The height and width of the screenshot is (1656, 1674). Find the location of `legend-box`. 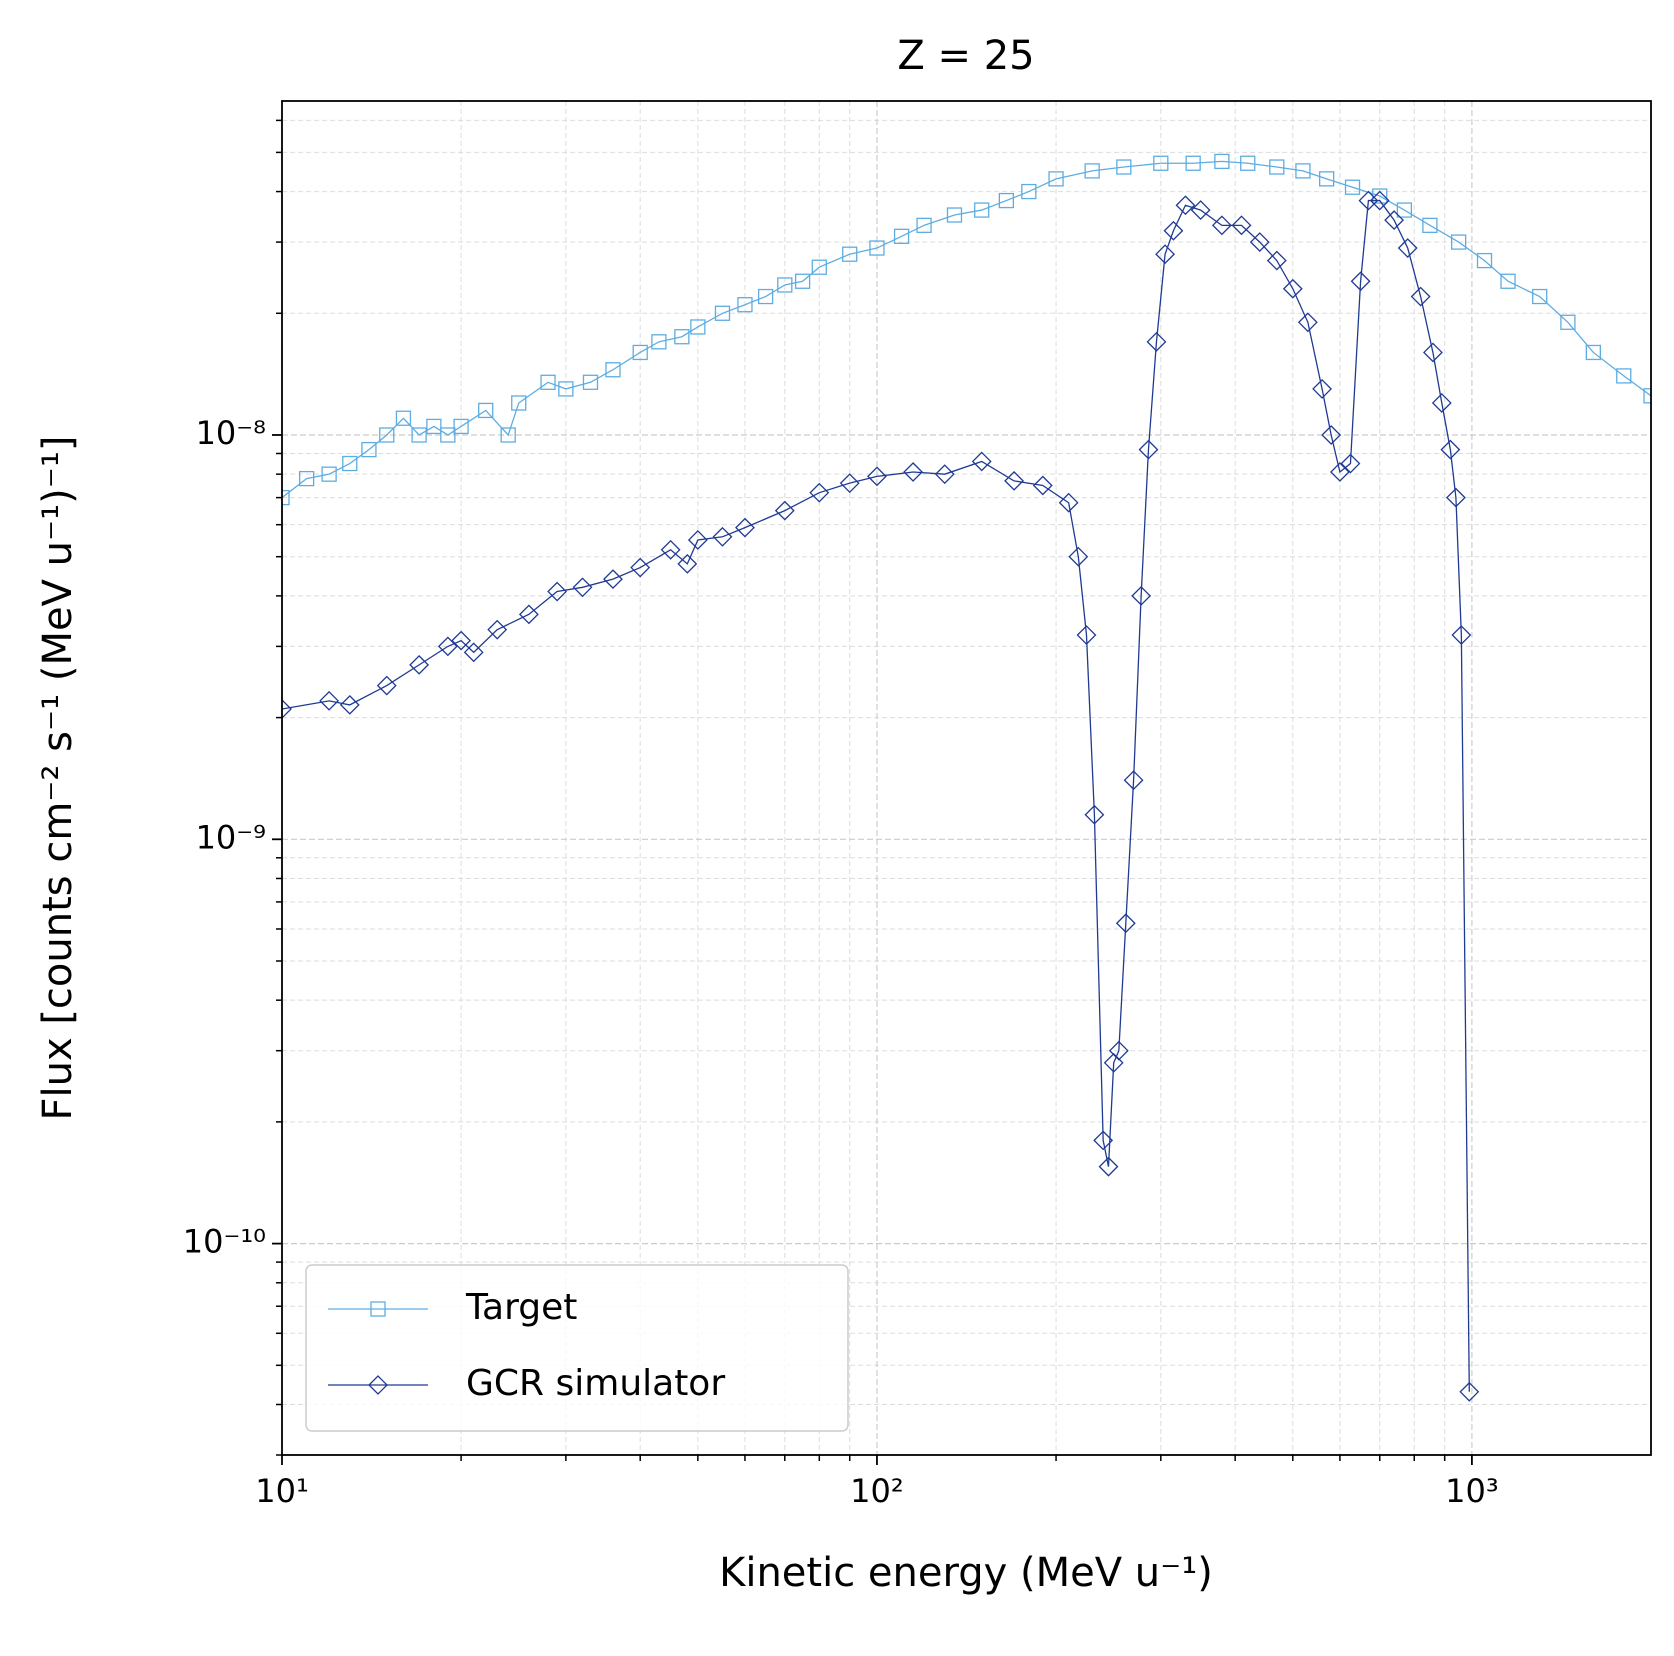

legend-box is located at coordinates (577, 1348).